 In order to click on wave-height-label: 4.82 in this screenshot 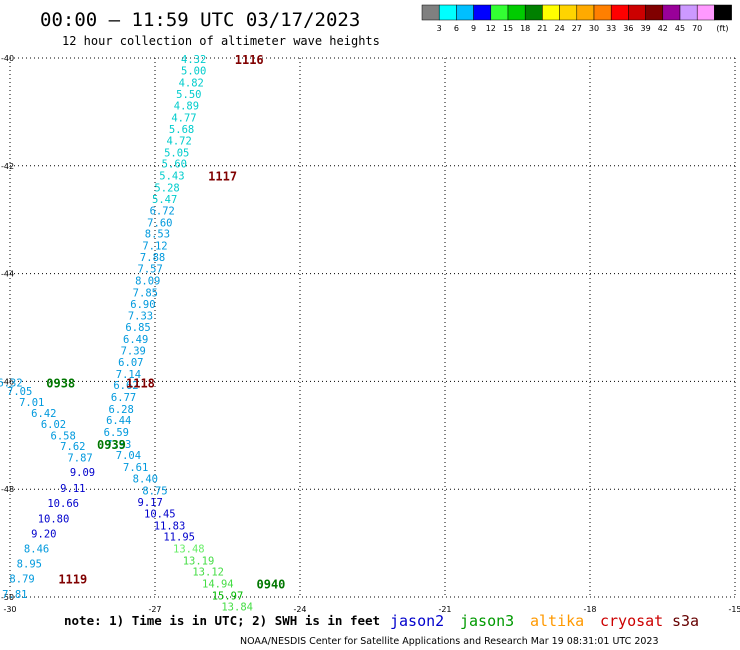, I will do `click(191, 83)`.